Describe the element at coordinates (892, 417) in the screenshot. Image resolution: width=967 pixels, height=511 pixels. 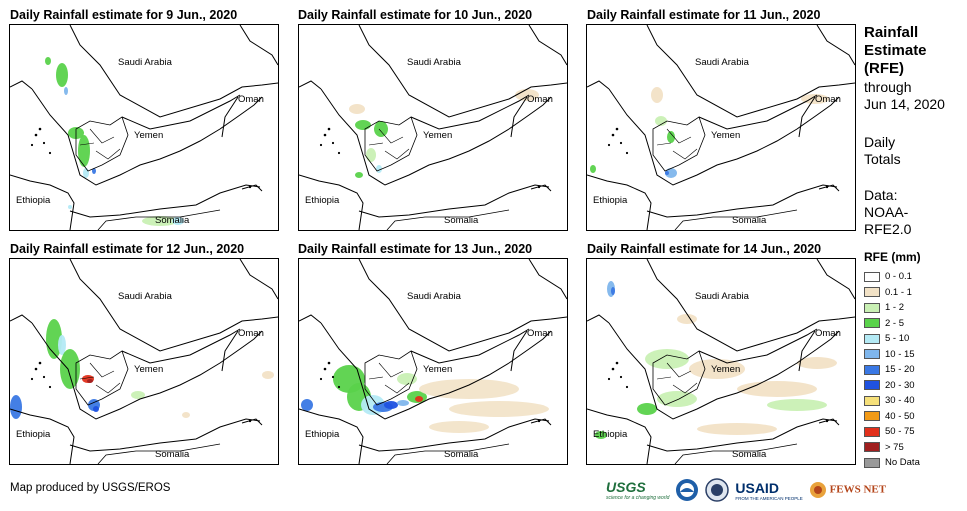
I see `legend-item: 40 - 50` at that location.